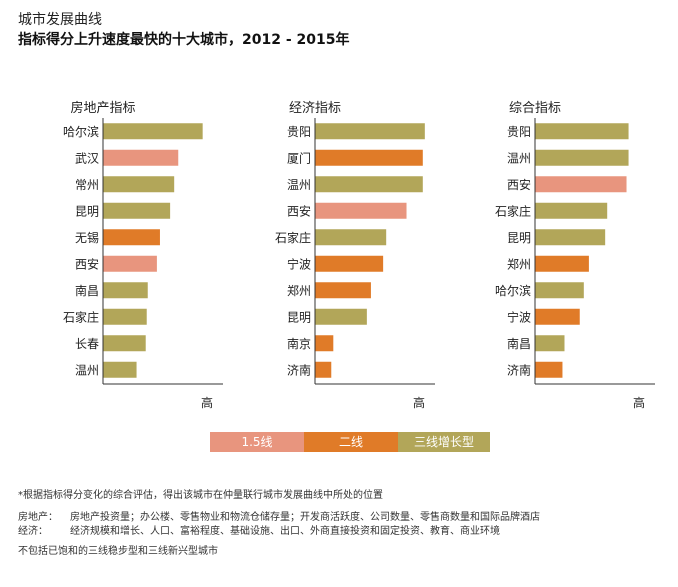  I want to click on legend-item-tier3: 三线增长型, so click(444, 442).